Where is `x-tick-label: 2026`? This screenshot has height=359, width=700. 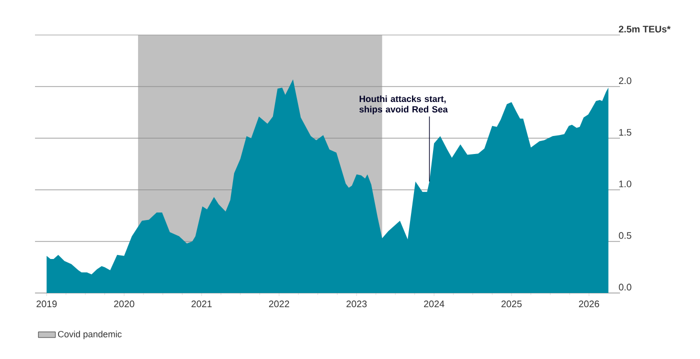
x-tick-label: 2026 is located at coordinates (589, 304).